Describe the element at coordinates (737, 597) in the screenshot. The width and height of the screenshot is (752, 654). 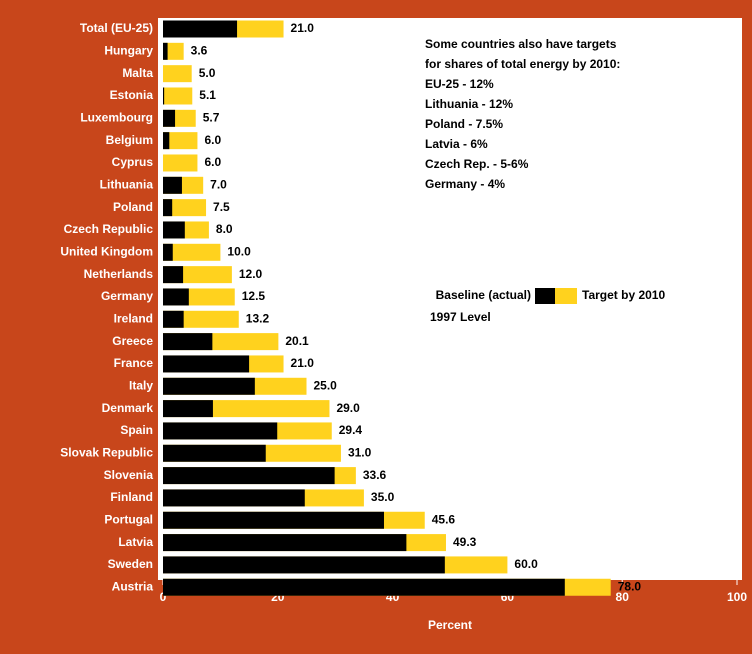
I see `x-tick-label: 100` at that location.